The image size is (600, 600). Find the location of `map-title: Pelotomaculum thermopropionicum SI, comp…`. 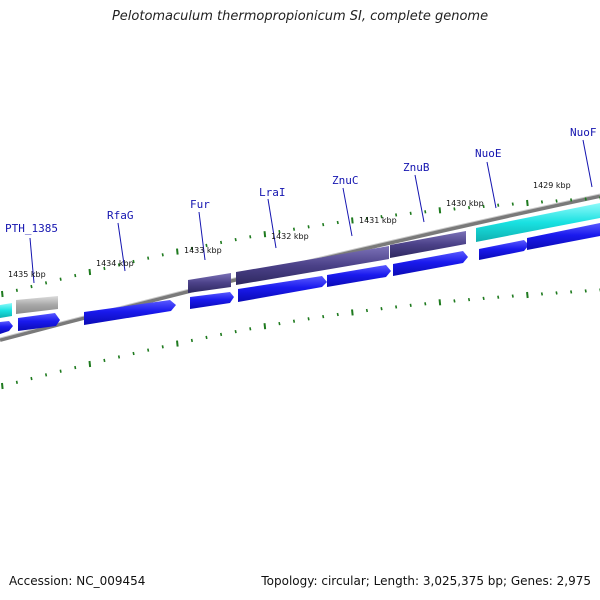

map-title: Pelotomaculum thermopropionicum SI, comp… is located at coordinates (300, 16).